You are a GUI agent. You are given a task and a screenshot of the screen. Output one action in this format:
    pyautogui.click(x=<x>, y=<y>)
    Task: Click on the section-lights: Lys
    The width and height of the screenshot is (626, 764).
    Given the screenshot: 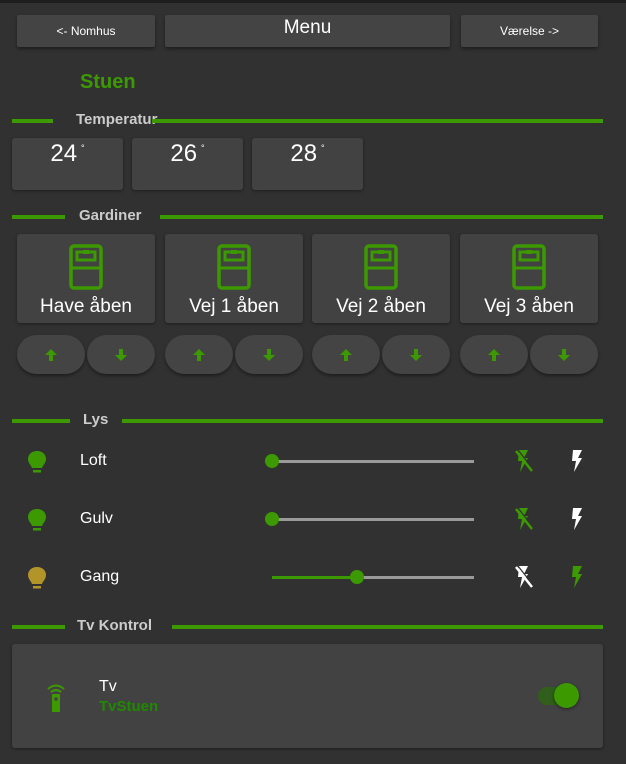 What is the action you would take?
    pyautogui.click(x=307, y=419)
    